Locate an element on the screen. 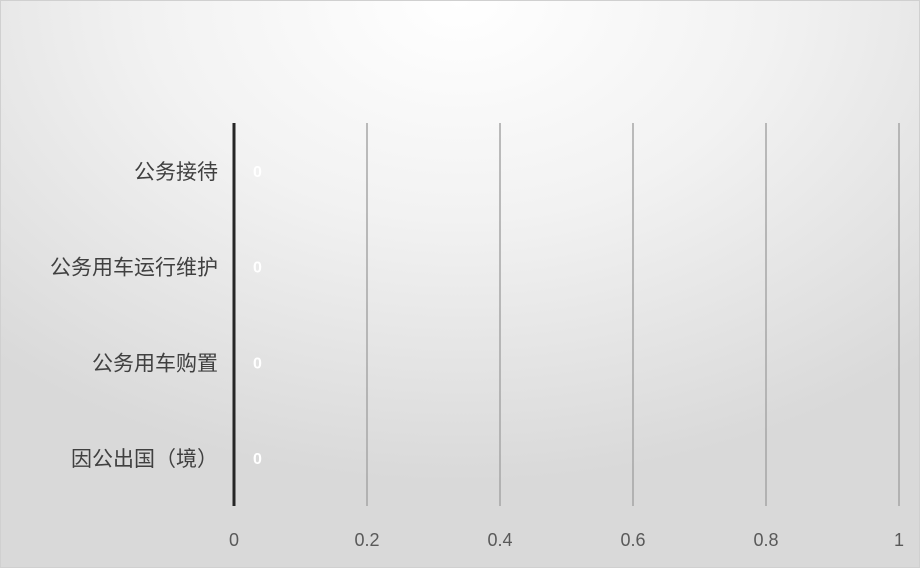 The image size is (920, 569). x-tick-label: 0.6 is located at coordinates (632, 540).